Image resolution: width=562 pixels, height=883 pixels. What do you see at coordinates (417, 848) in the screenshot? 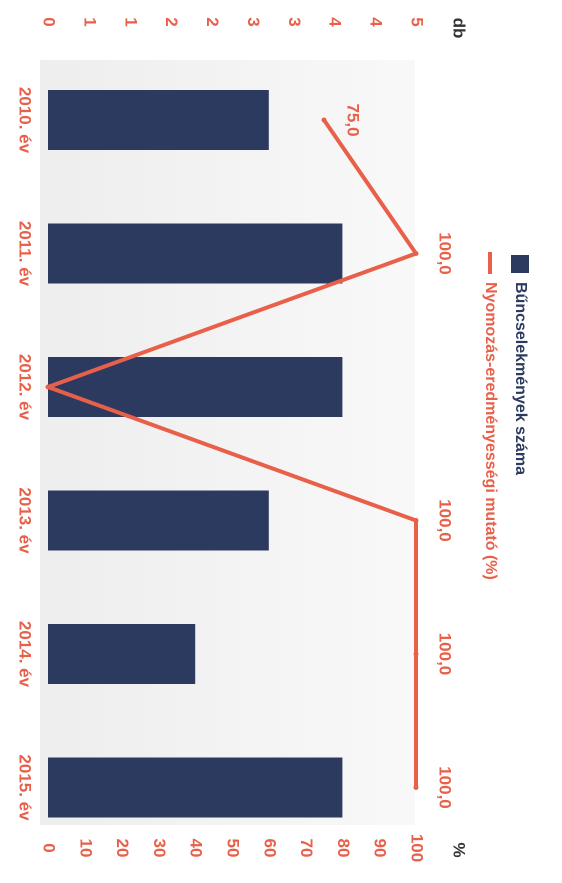
I see `right-axis-tick: 100` at bounding box center [417, 848].